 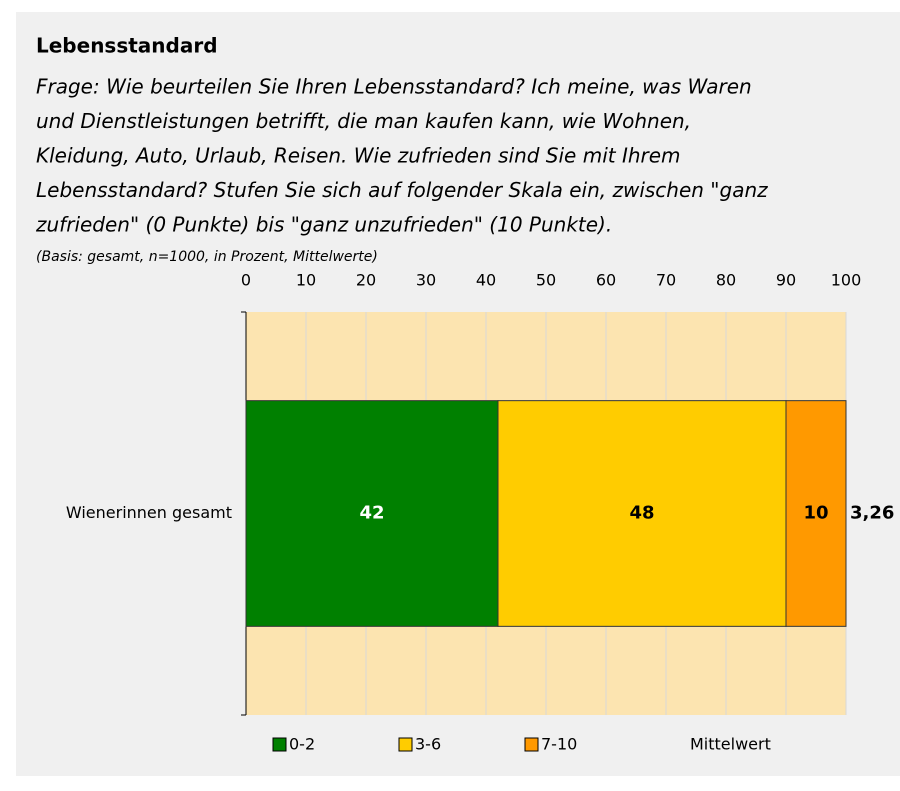 I want to click on legend-label: 3-6, so click(x=428, y=744).